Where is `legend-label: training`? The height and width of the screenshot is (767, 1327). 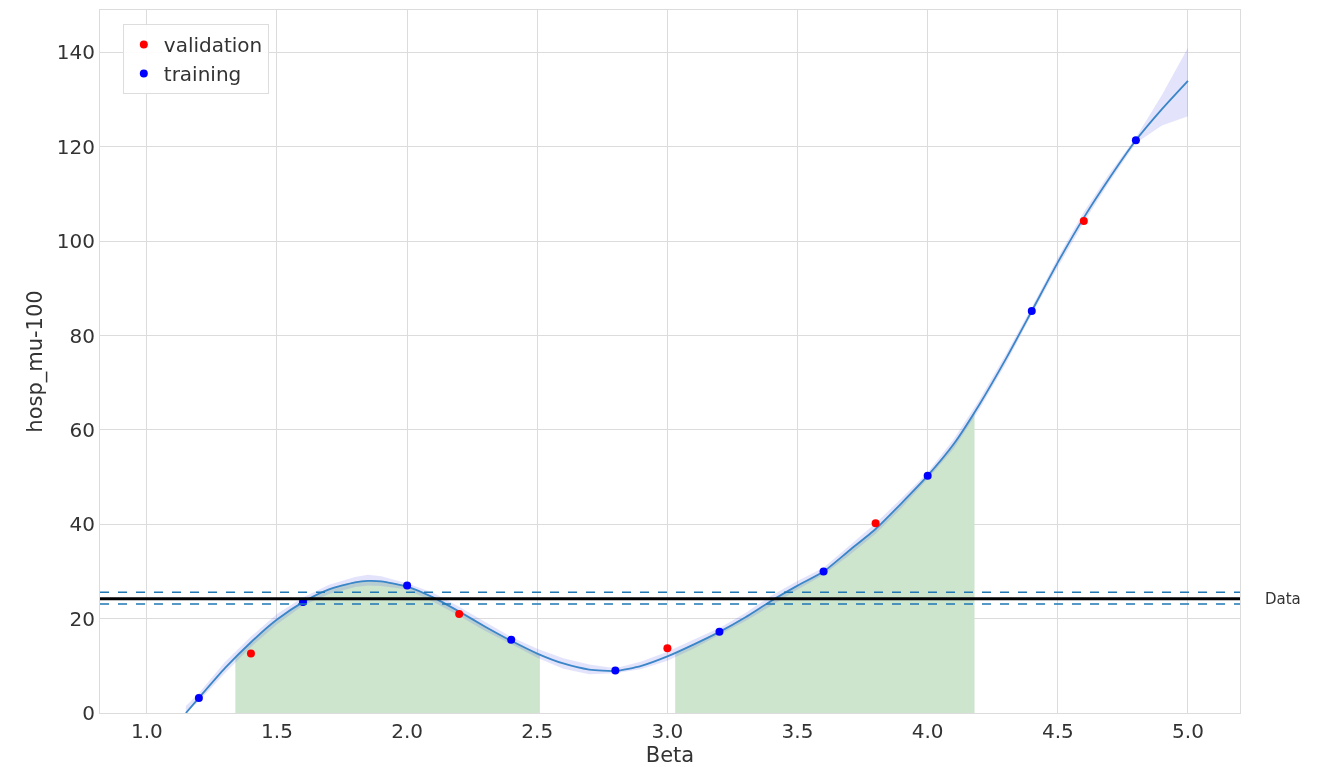 legend-label: training is located at coordinates (202, 74).